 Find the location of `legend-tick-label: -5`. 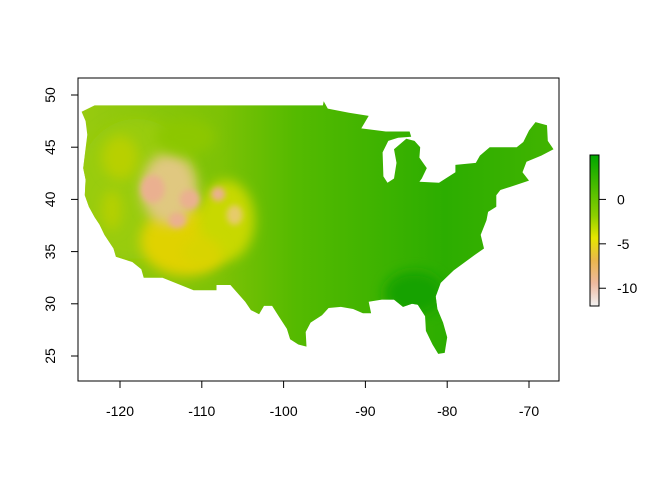

legend-tick-label: -5 is located at coordinates (623, 244).